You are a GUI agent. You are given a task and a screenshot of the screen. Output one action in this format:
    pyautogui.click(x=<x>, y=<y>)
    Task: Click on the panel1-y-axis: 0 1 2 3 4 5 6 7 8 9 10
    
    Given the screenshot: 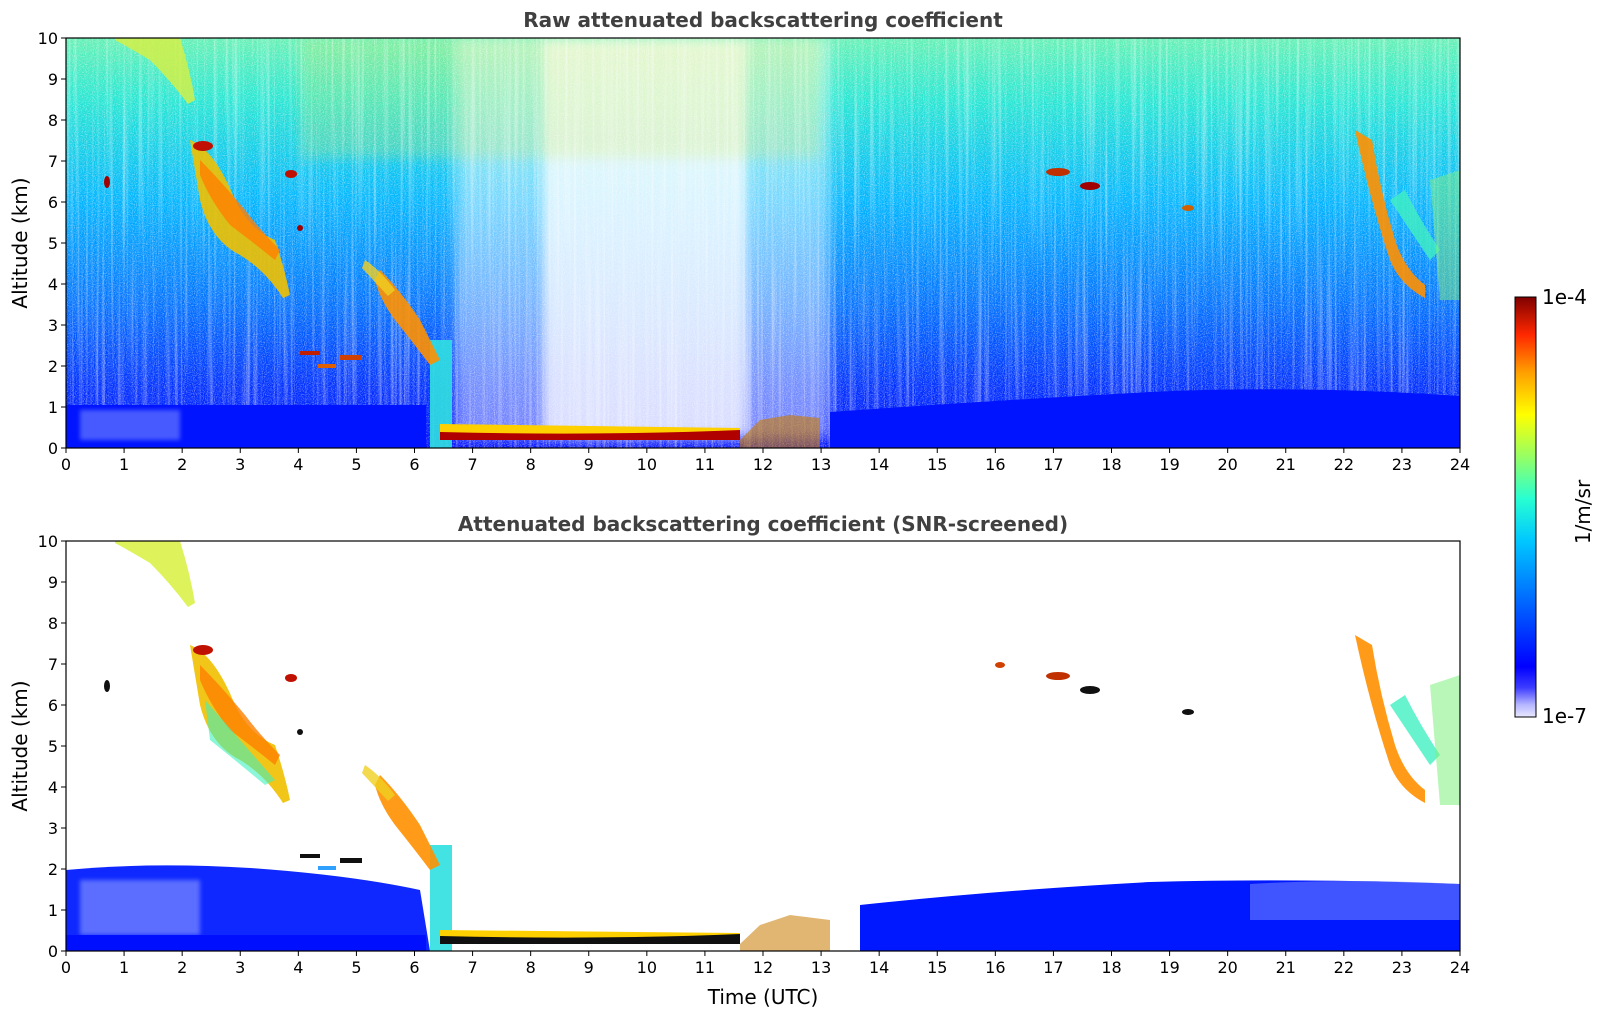 What is the action you would take?
    pyautogui.click(x=52, y=243)
    